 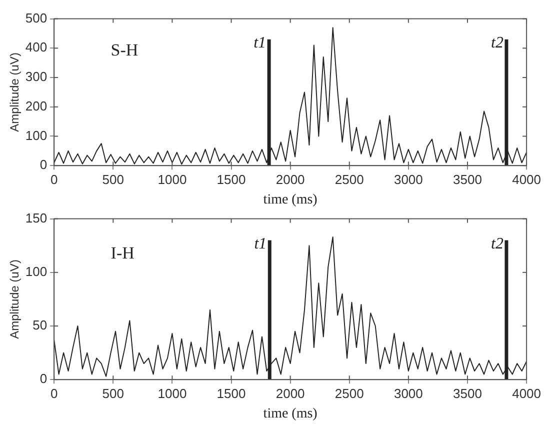 I want to click on y-tick-label: 500, so click(x=36, y=18).